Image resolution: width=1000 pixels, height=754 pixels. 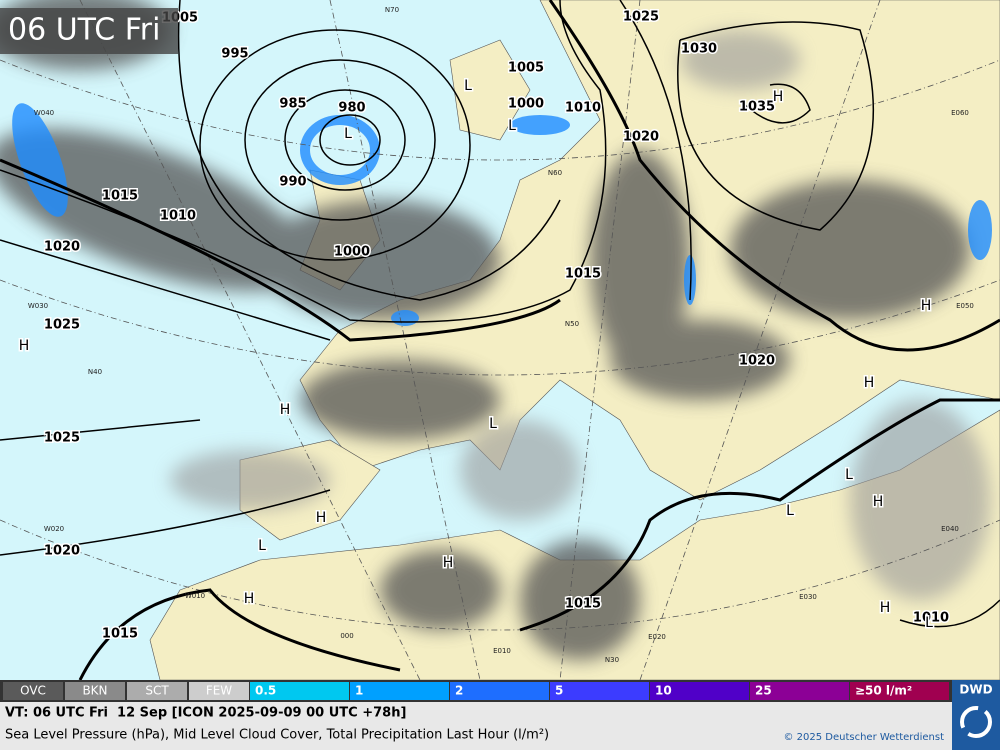 What do you see at coordinates (975, 690) in the screenshot?
I see `logo-text: DWD` at bounding box center [975, 690].